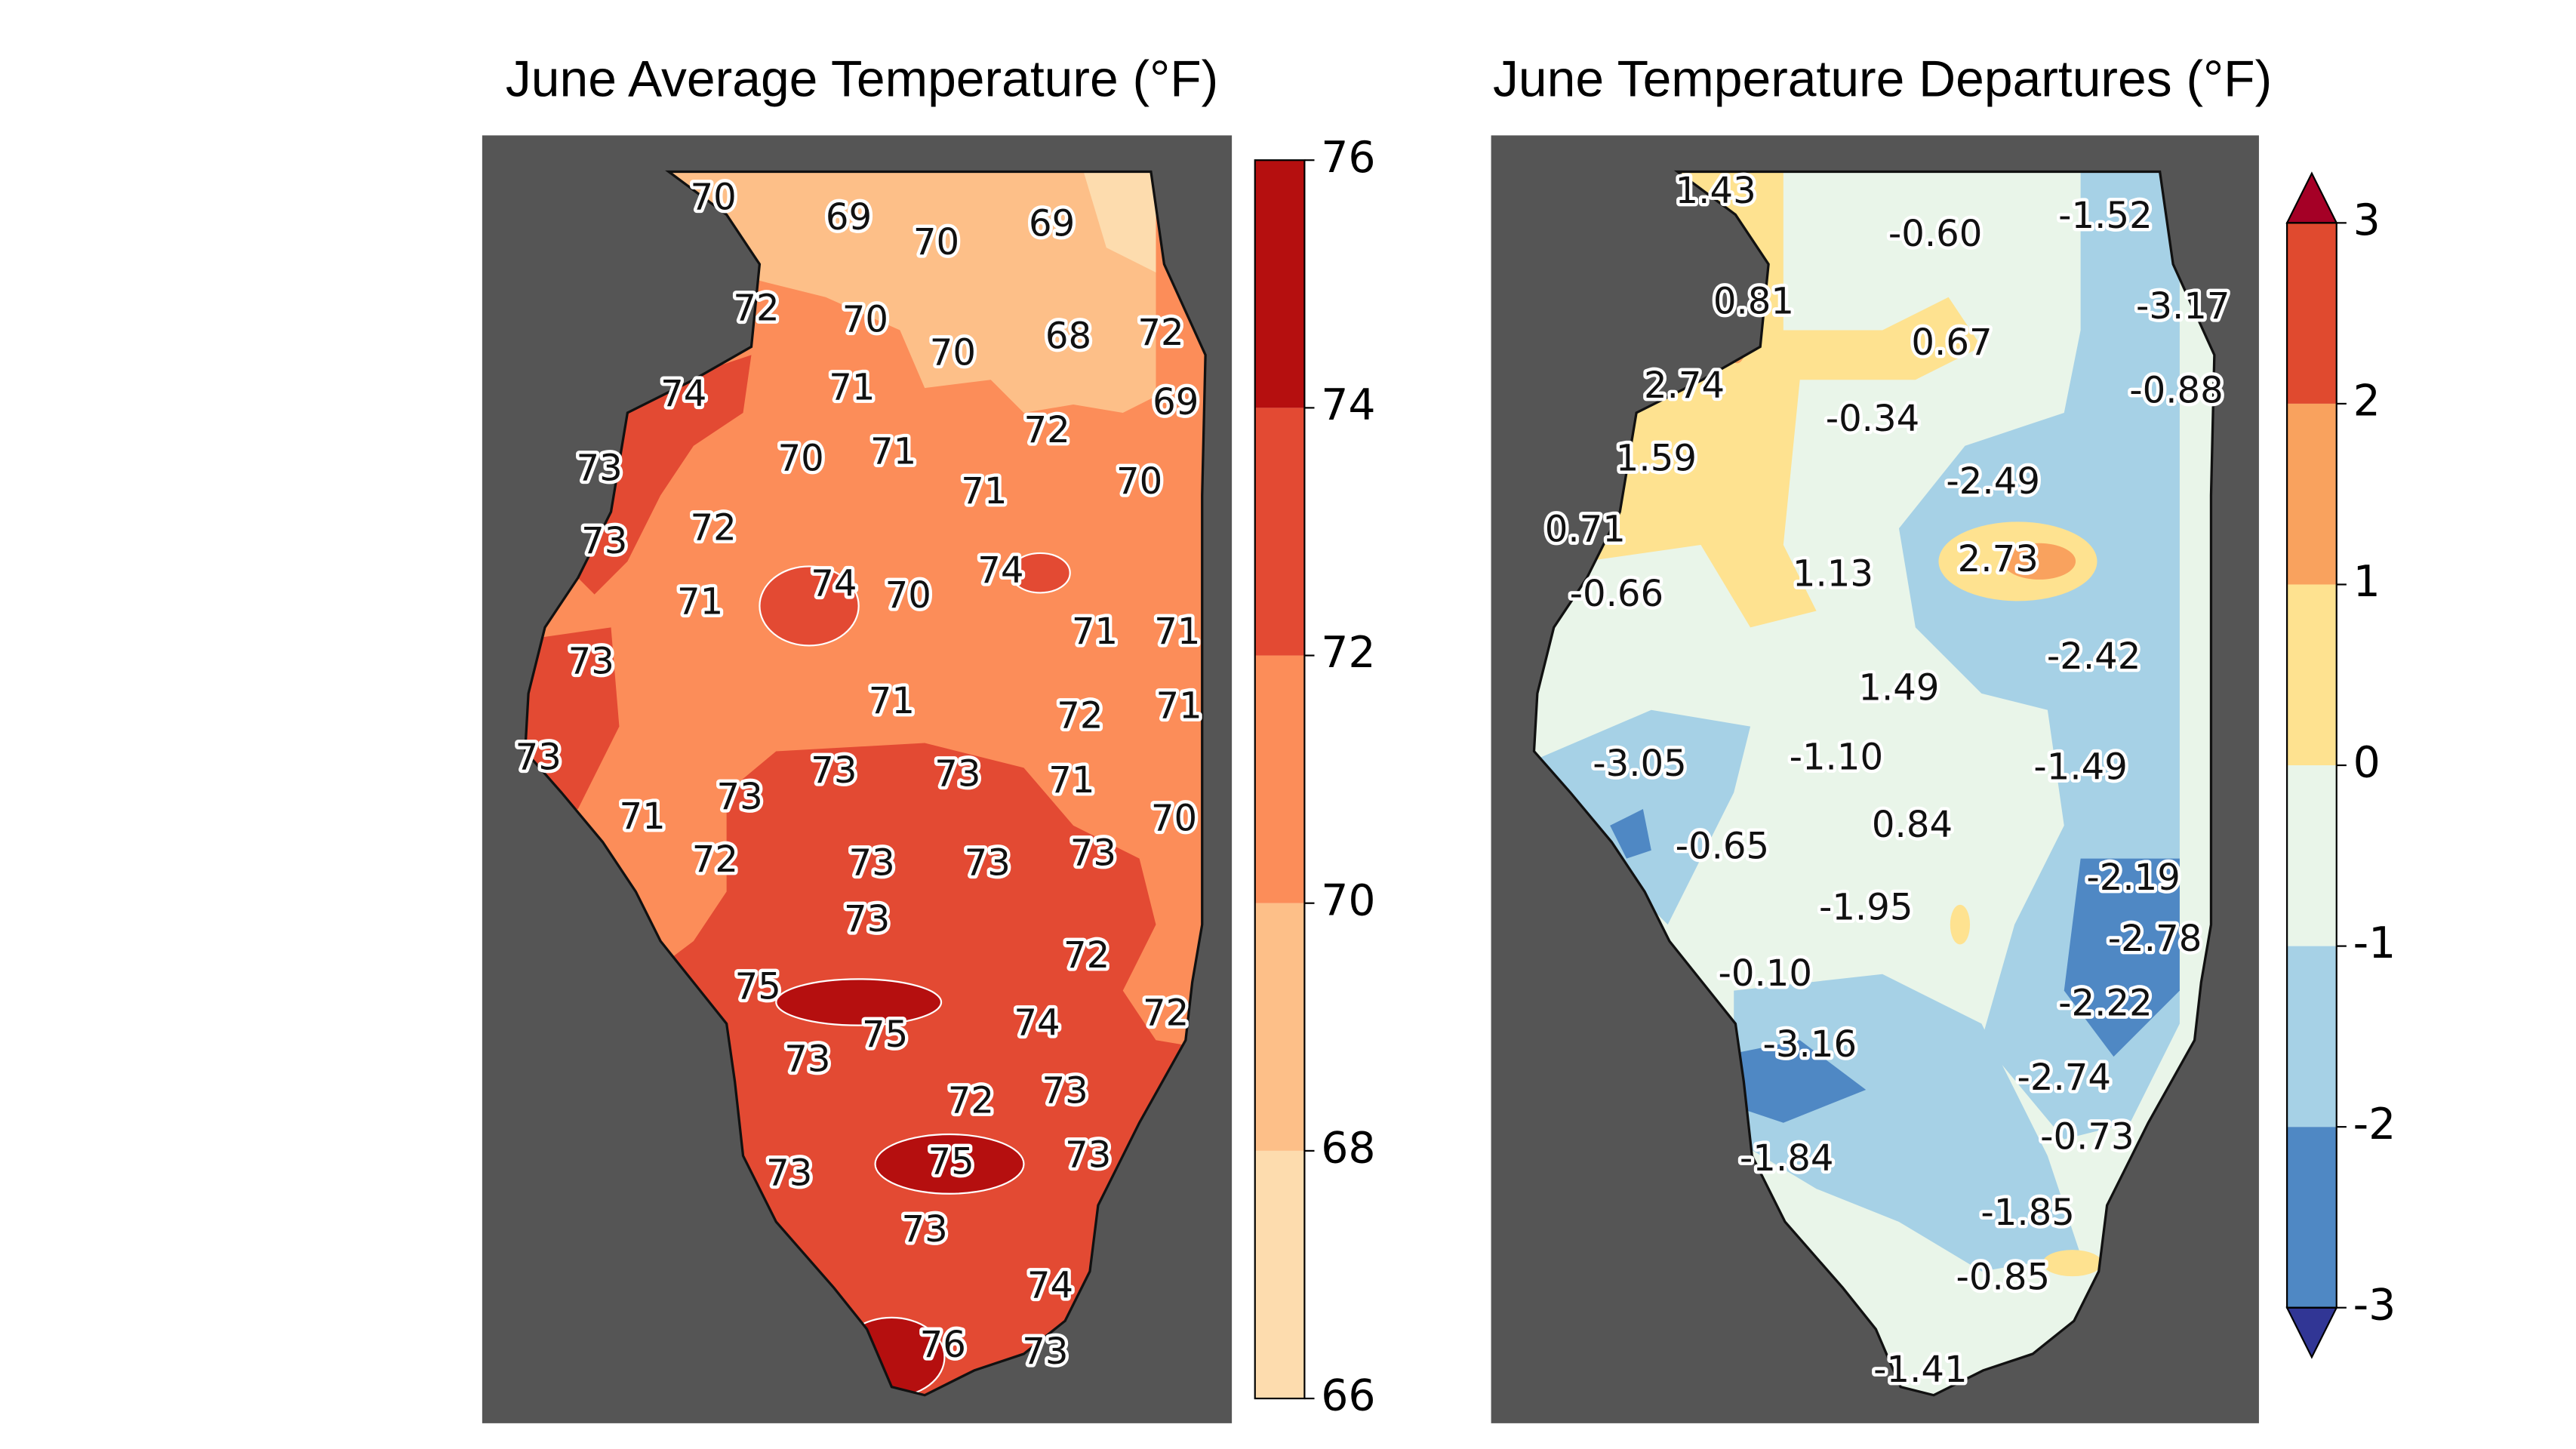  Describe the element at coordinates (1873, 419) in the screenshot. I see `station-label: -0.34` at that location.